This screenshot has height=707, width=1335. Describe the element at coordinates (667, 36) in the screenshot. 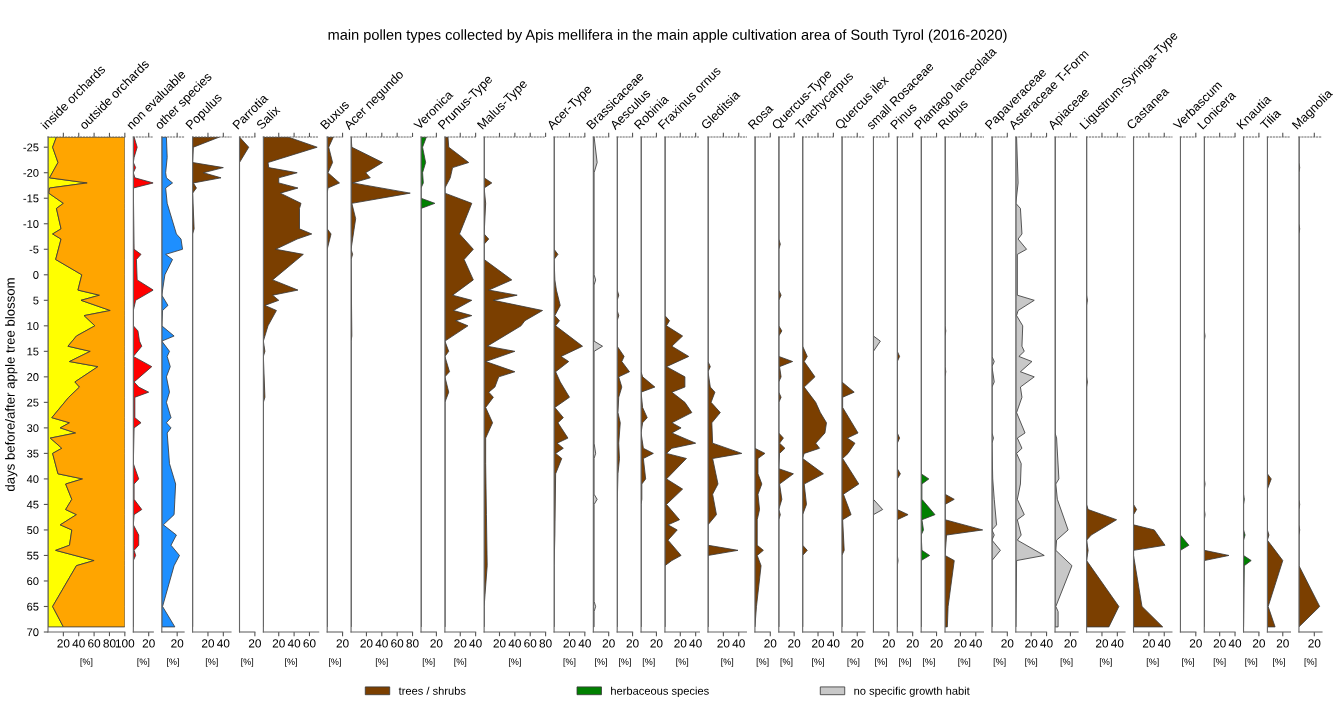

I see `text: main pollen types collected by Apis mellifera in the main apple cultivation area of South Tyrol (2016-2020)` at that location.